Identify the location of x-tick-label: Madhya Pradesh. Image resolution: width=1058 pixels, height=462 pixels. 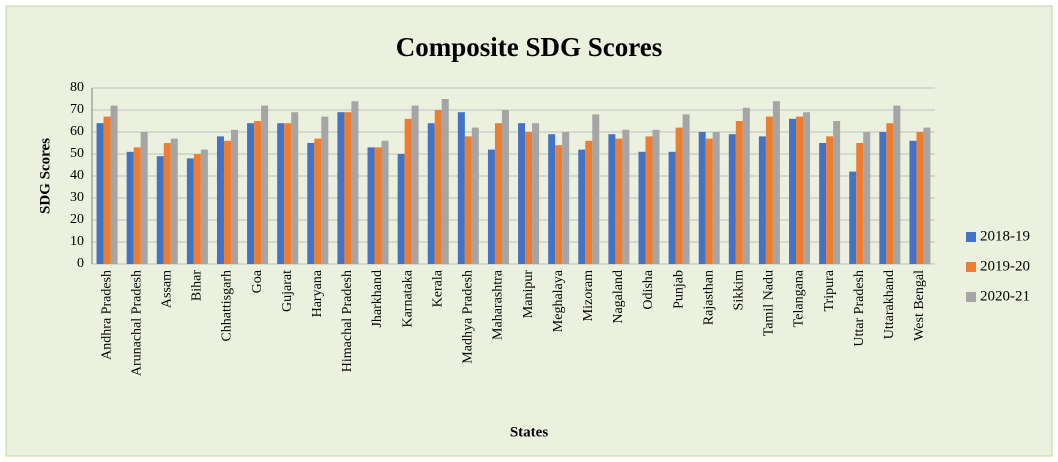
(468, 317).